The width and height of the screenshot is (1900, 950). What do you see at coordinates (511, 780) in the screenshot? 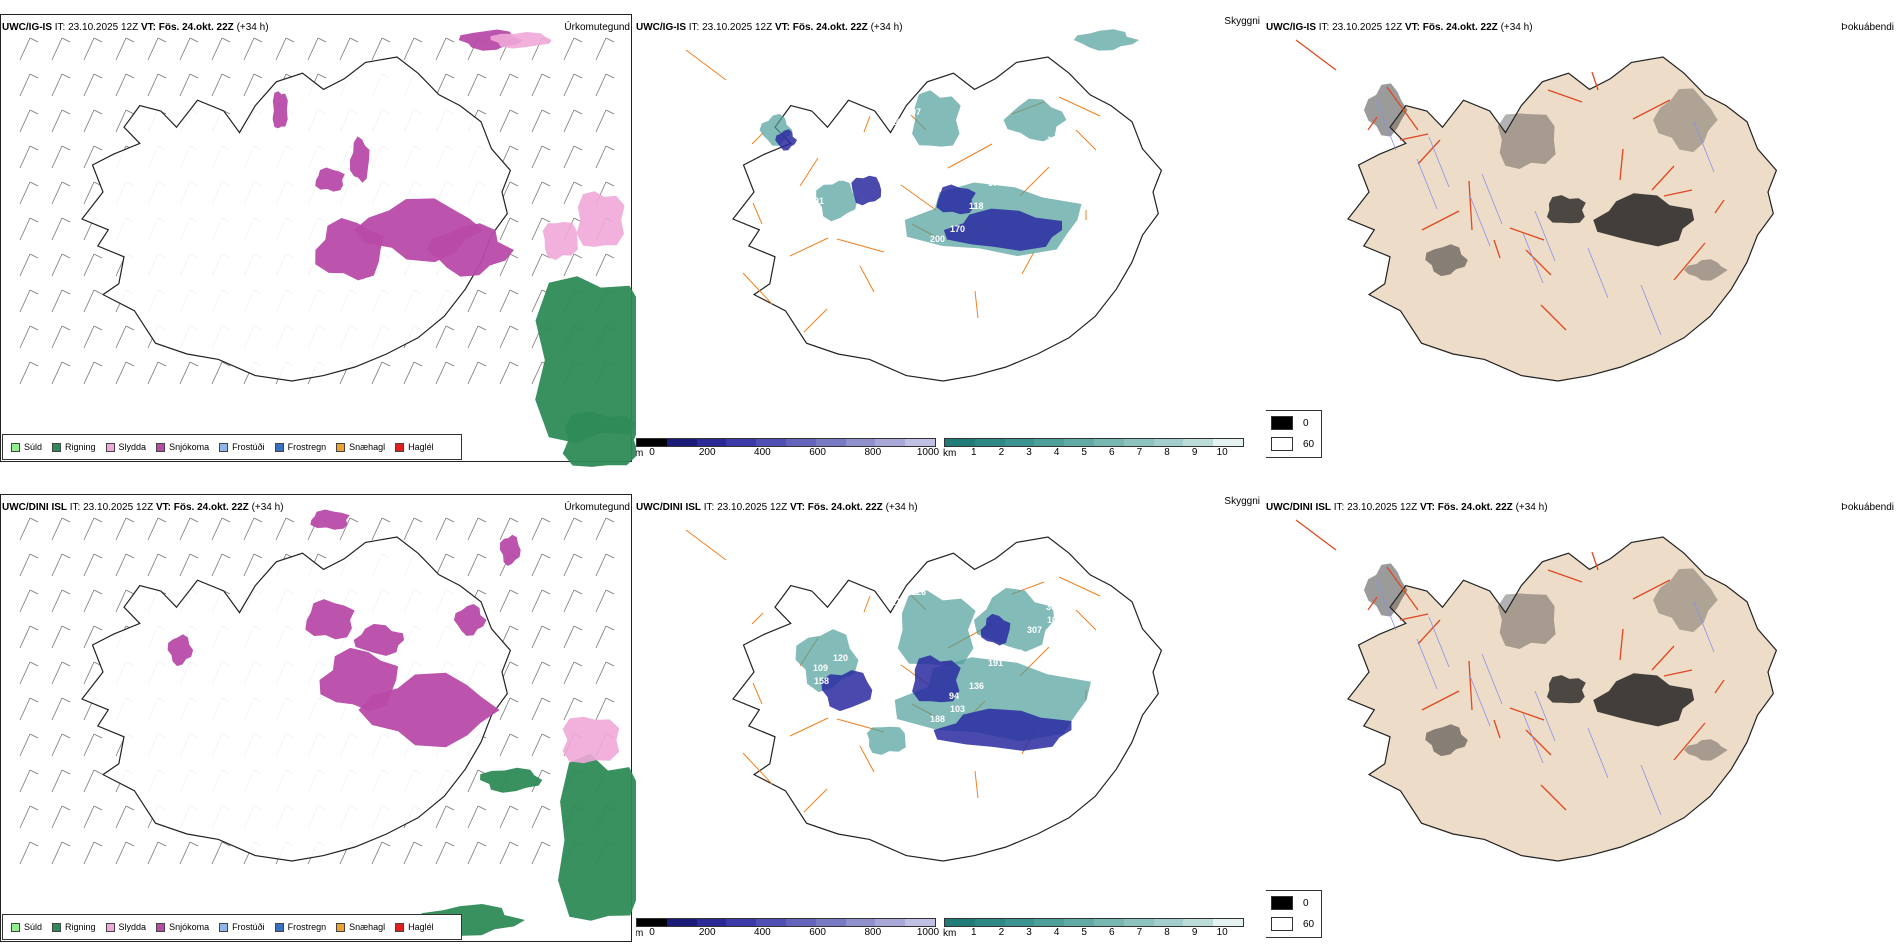
I see `rain-area` at bounding box center [511, 780].